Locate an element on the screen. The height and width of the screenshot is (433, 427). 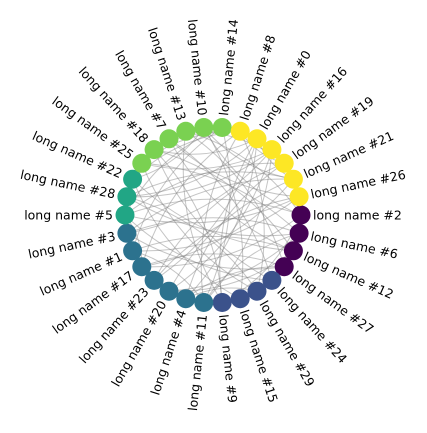
node-label-10: long name #10 is located at coordinates (197, 67).